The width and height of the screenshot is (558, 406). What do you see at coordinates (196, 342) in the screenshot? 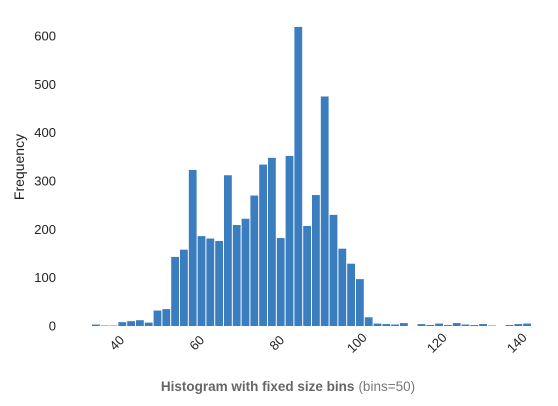
I see `x-tick-label: 60` at bounding box center [196, 342].